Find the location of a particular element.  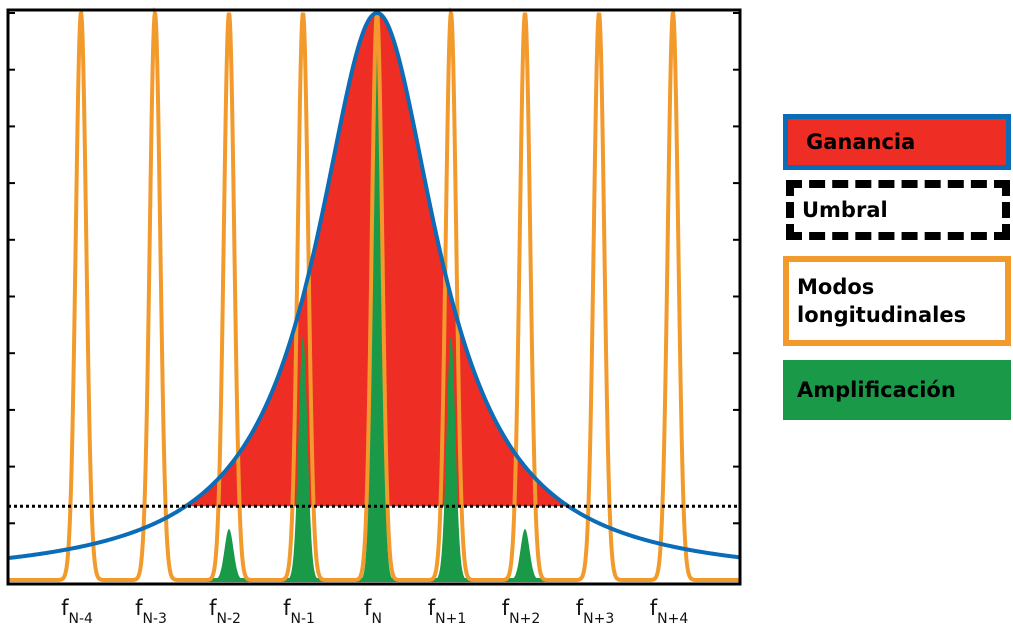

x-tick-label: fN+2 is located at coordinates (521, 611).